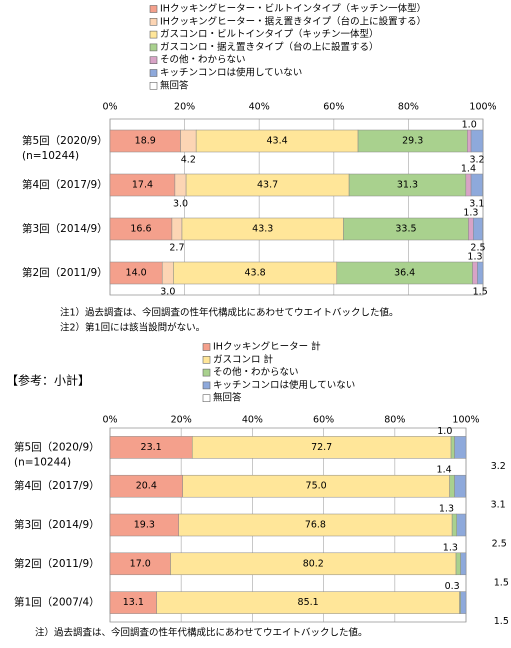 This screenshot has height=648, width=511. What do you see at coordinates (243, 359) in the screenshot?
I see `legend-label: ガスコンロ 計` at bounding box center [243, 359].